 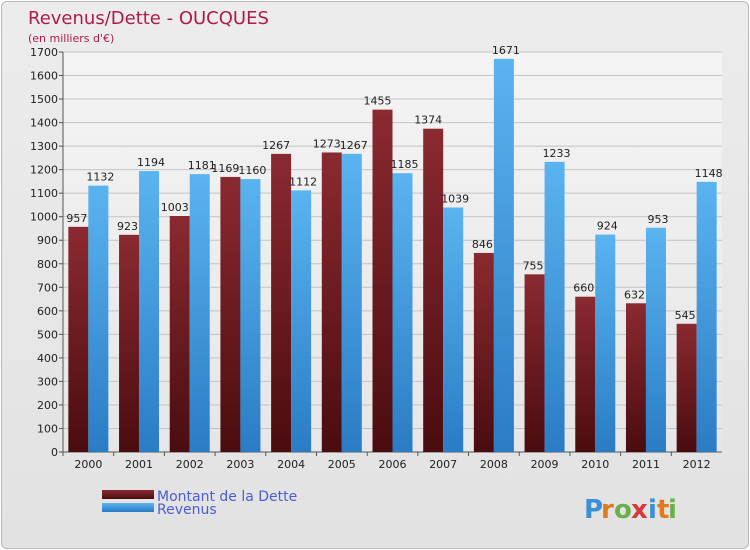 I want to click on revenue-data-label: 924, so click(x=607, y=226).